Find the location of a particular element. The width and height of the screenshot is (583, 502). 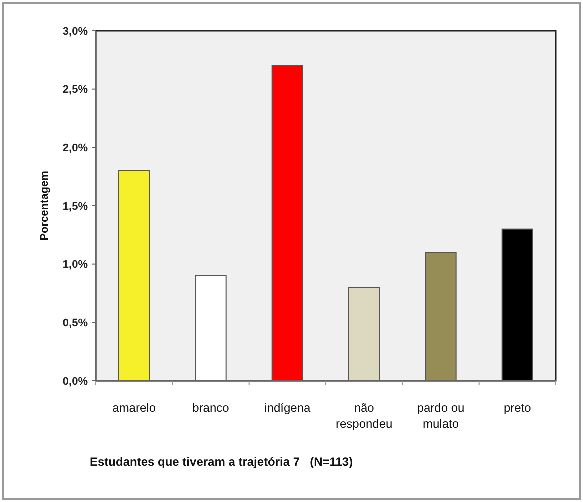

y-tick-label: 3,0% is located at coordinates (75, 32).